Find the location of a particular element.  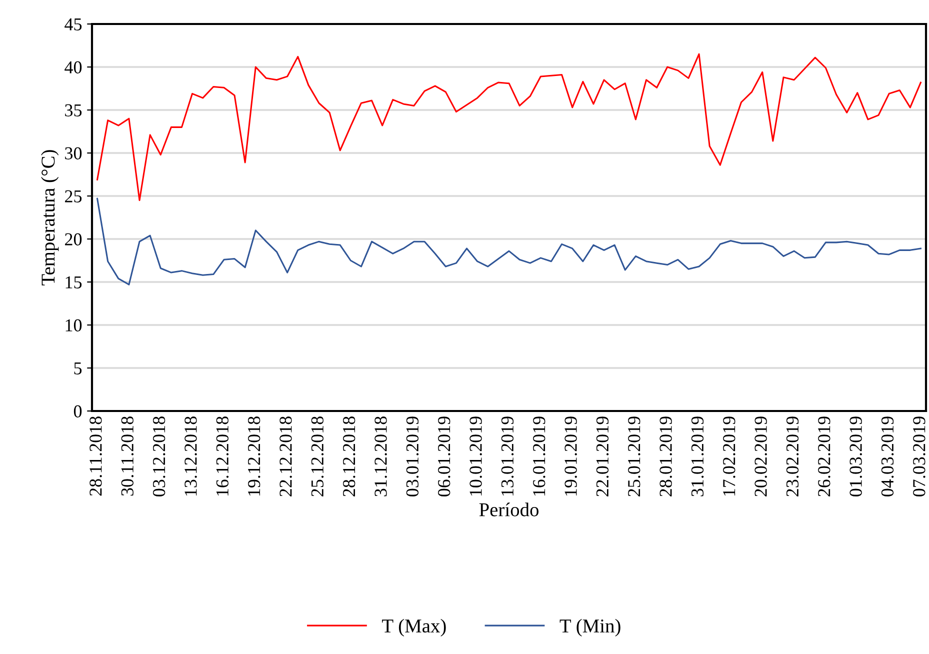

line-series is located at coordinates (509, 242).